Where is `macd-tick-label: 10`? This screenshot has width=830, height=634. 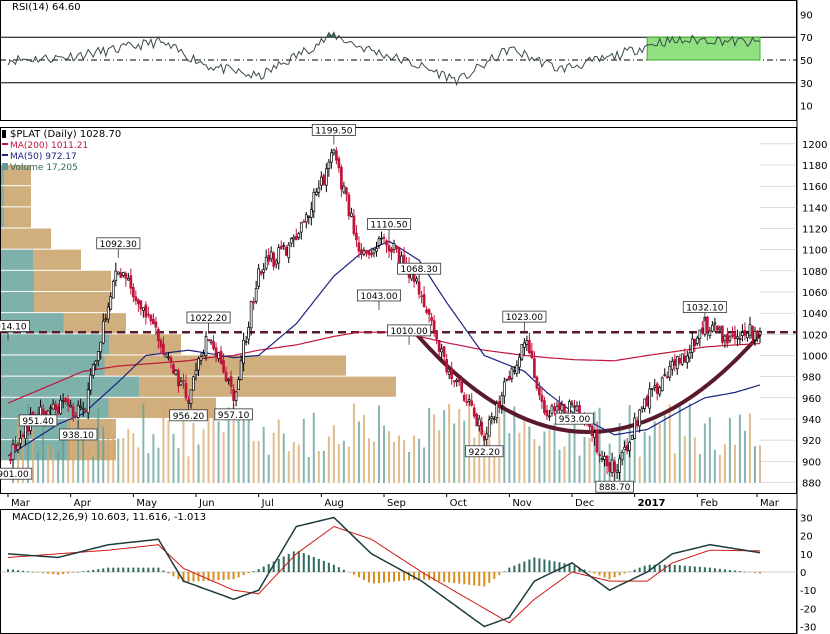 macd-tick-label: 10 is located at coordinates (806, 555).